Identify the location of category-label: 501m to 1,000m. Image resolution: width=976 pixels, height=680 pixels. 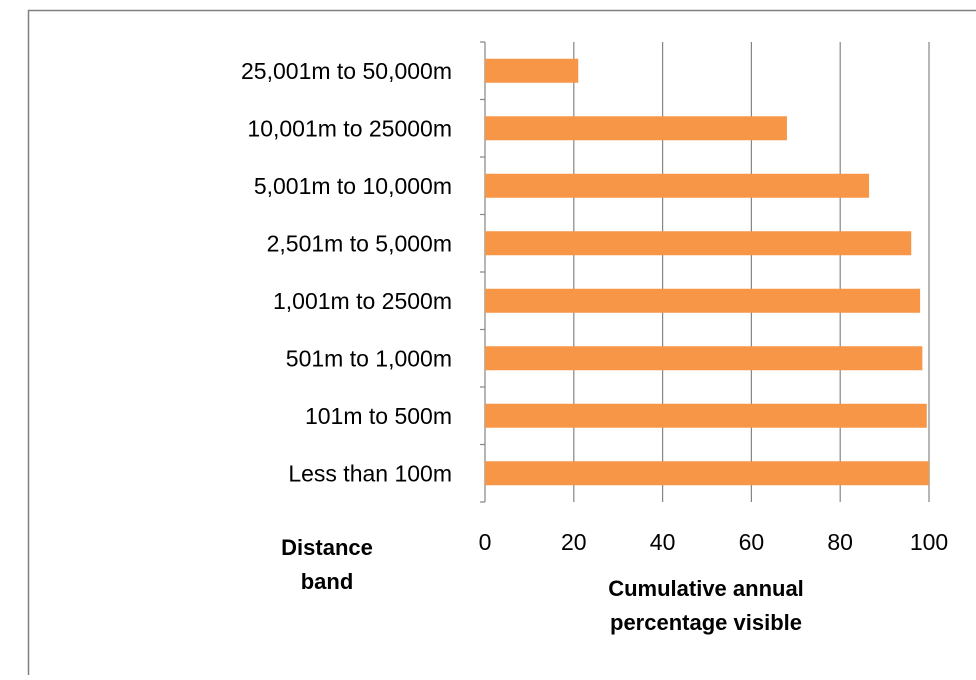
(369, 358).